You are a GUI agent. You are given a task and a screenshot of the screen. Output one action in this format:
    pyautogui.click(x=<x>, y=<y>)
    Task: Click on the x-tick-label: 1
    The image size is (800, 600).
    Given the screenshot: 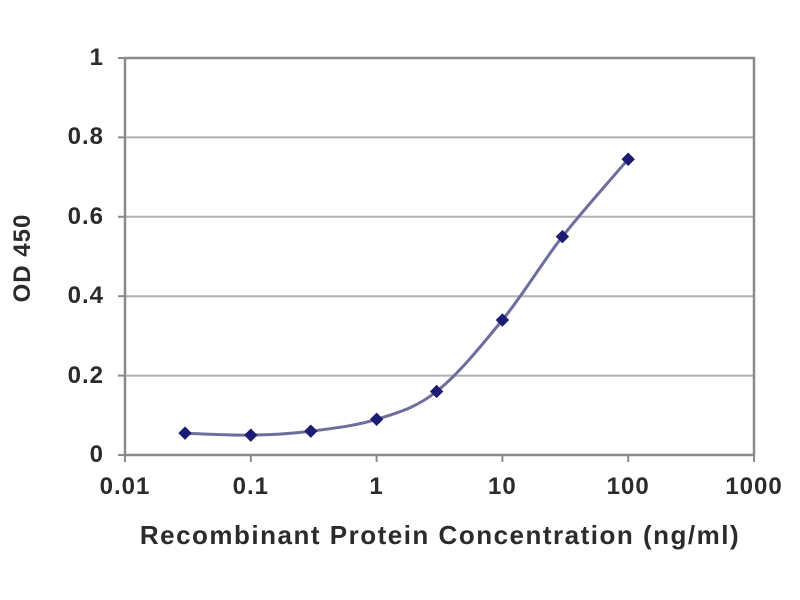 What is the action you would take?
    pyautogui.click(x=376, y=486)
    